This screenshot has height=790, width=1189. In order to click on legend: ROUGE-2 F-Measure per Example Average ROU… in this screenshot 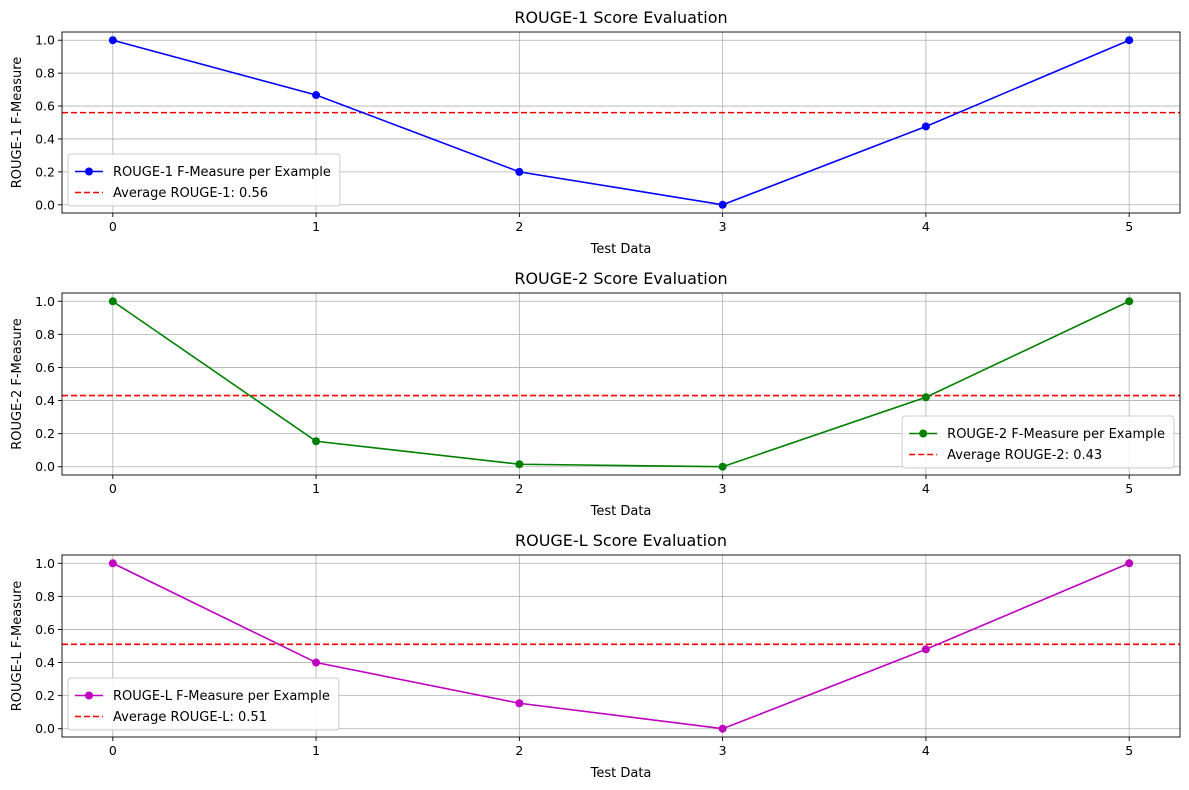, I will do `click(1038, 442)`.